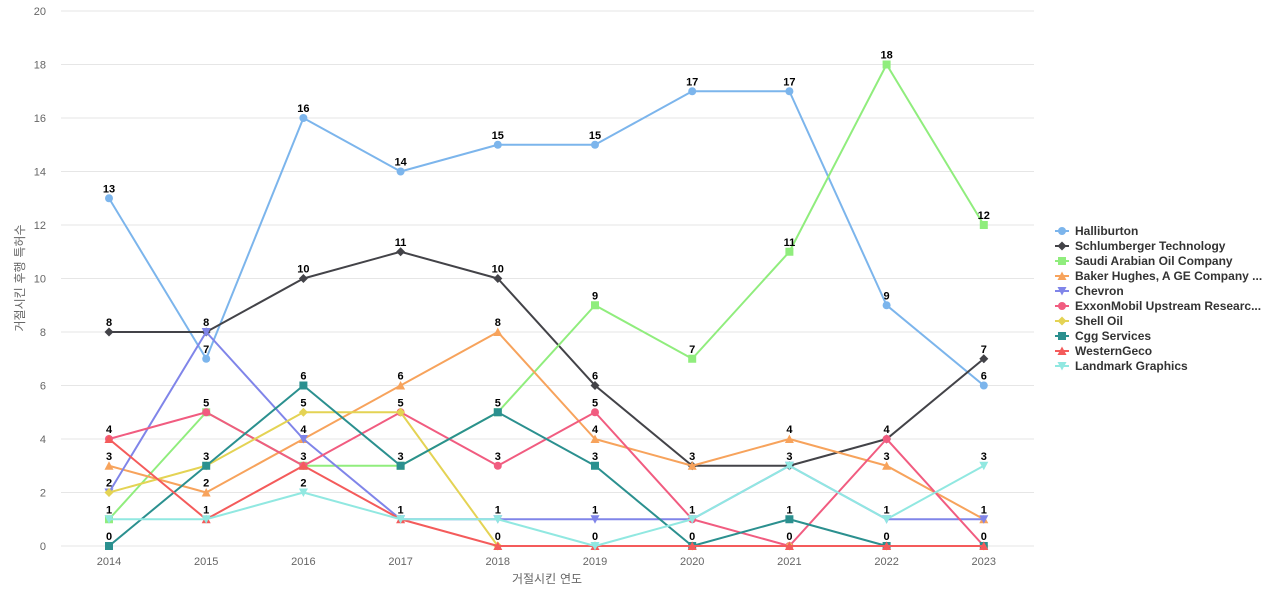 The image size is (1280, 600). Describe the element at coordinates (887, 296) in the screenshot. I see `data-label: 9` at that location.